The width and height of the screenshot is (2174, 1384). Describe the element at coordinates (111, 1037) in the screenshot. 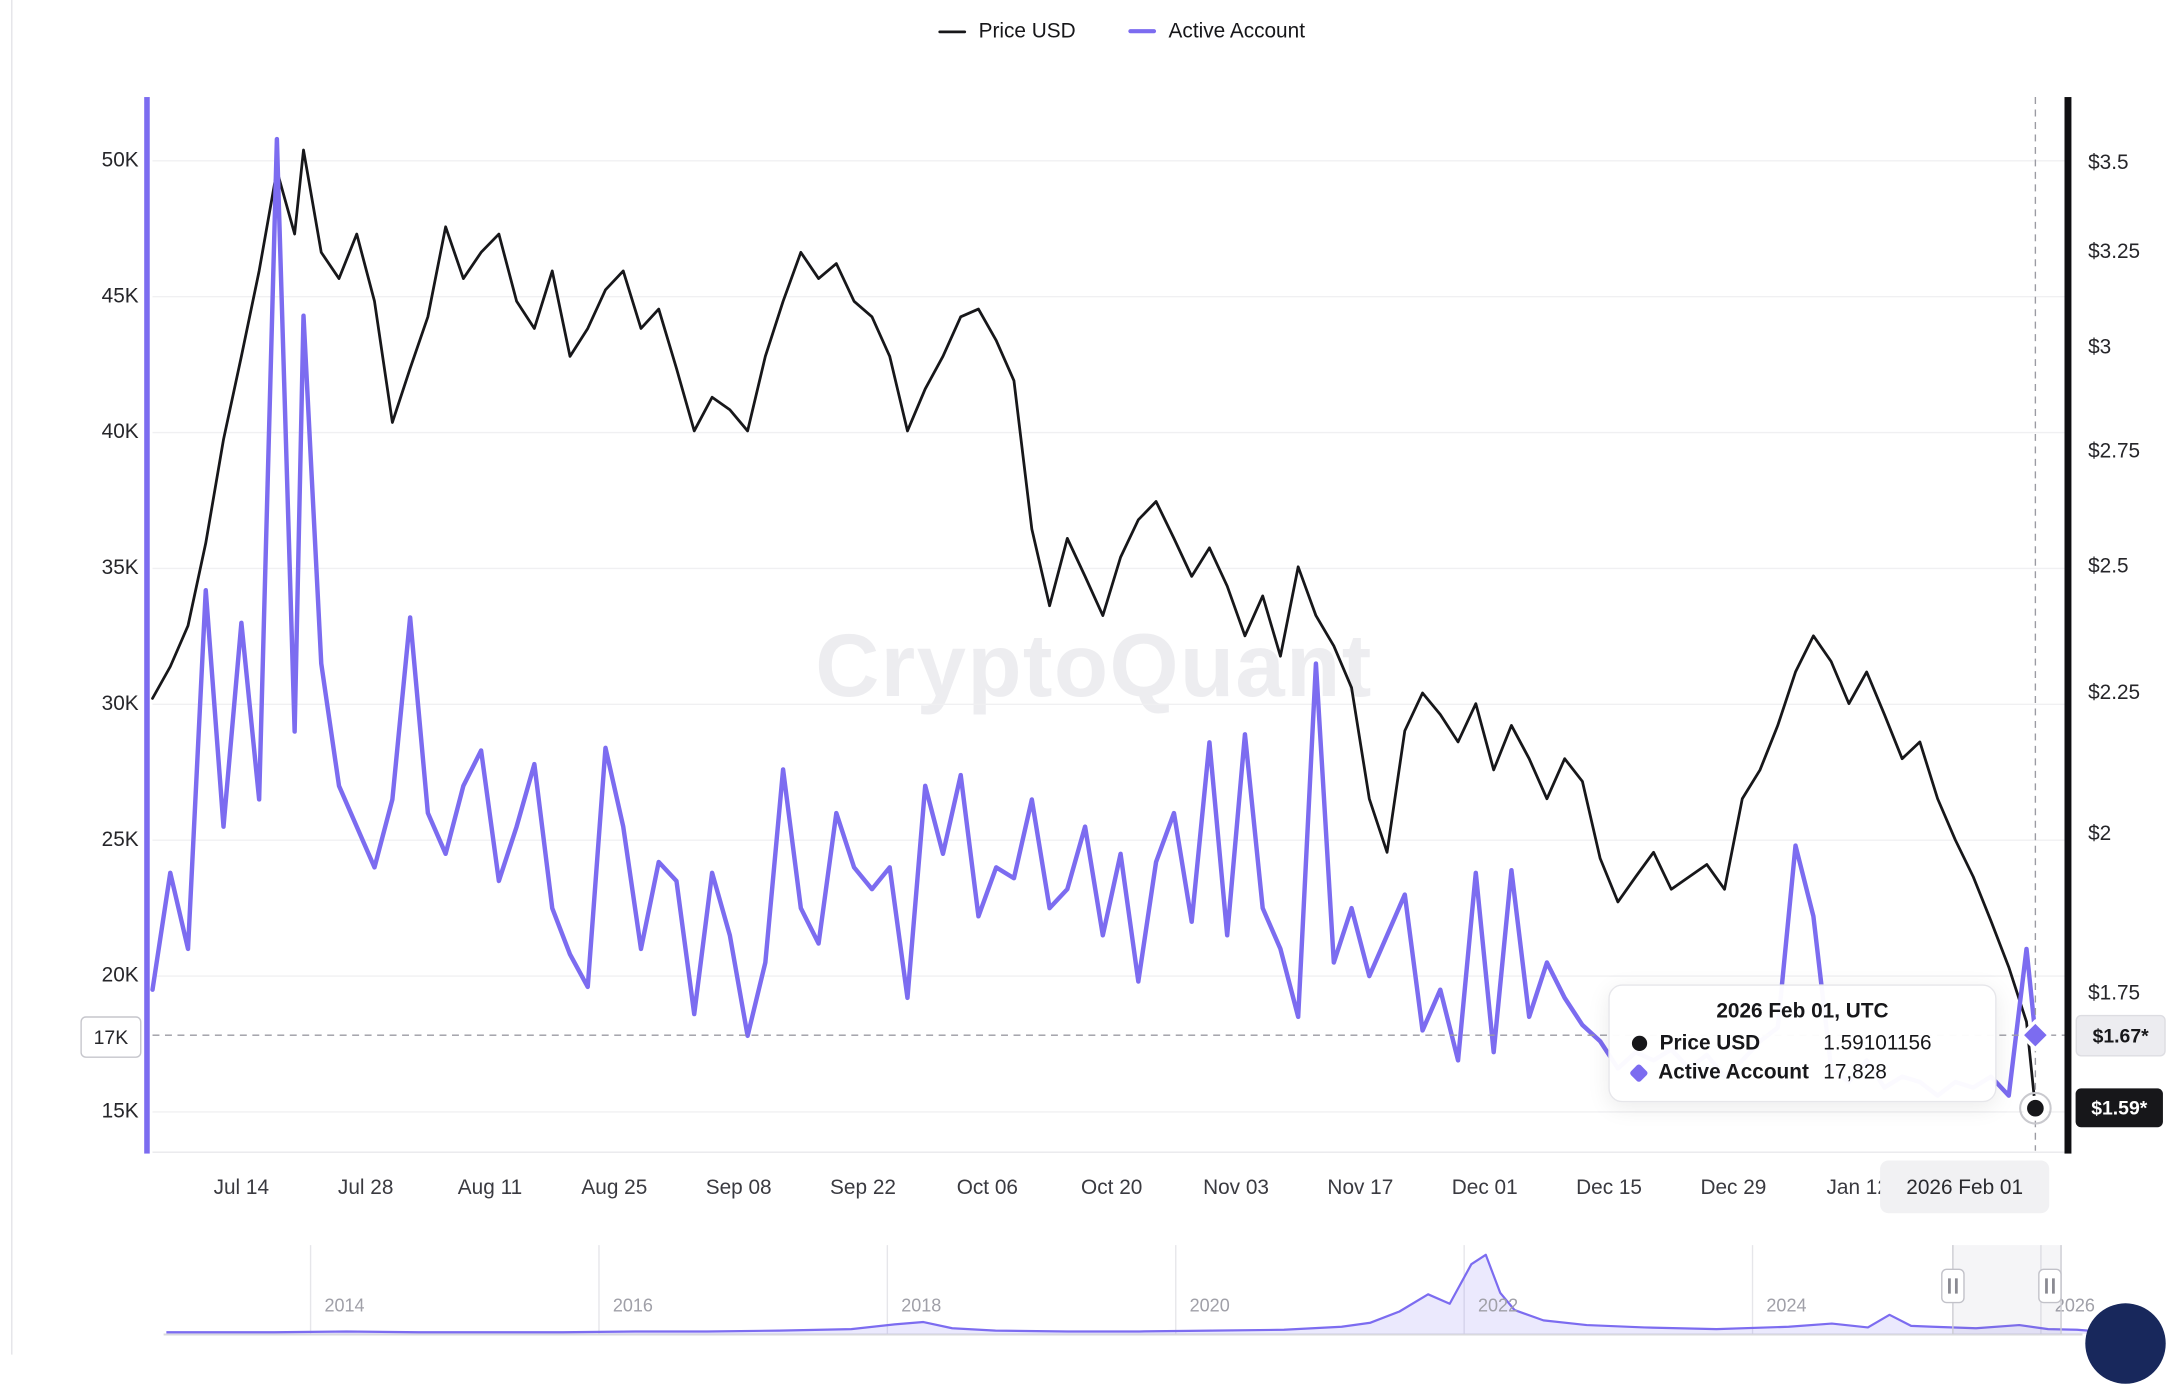

I see `active-account-current-badge: 17K` at that location.